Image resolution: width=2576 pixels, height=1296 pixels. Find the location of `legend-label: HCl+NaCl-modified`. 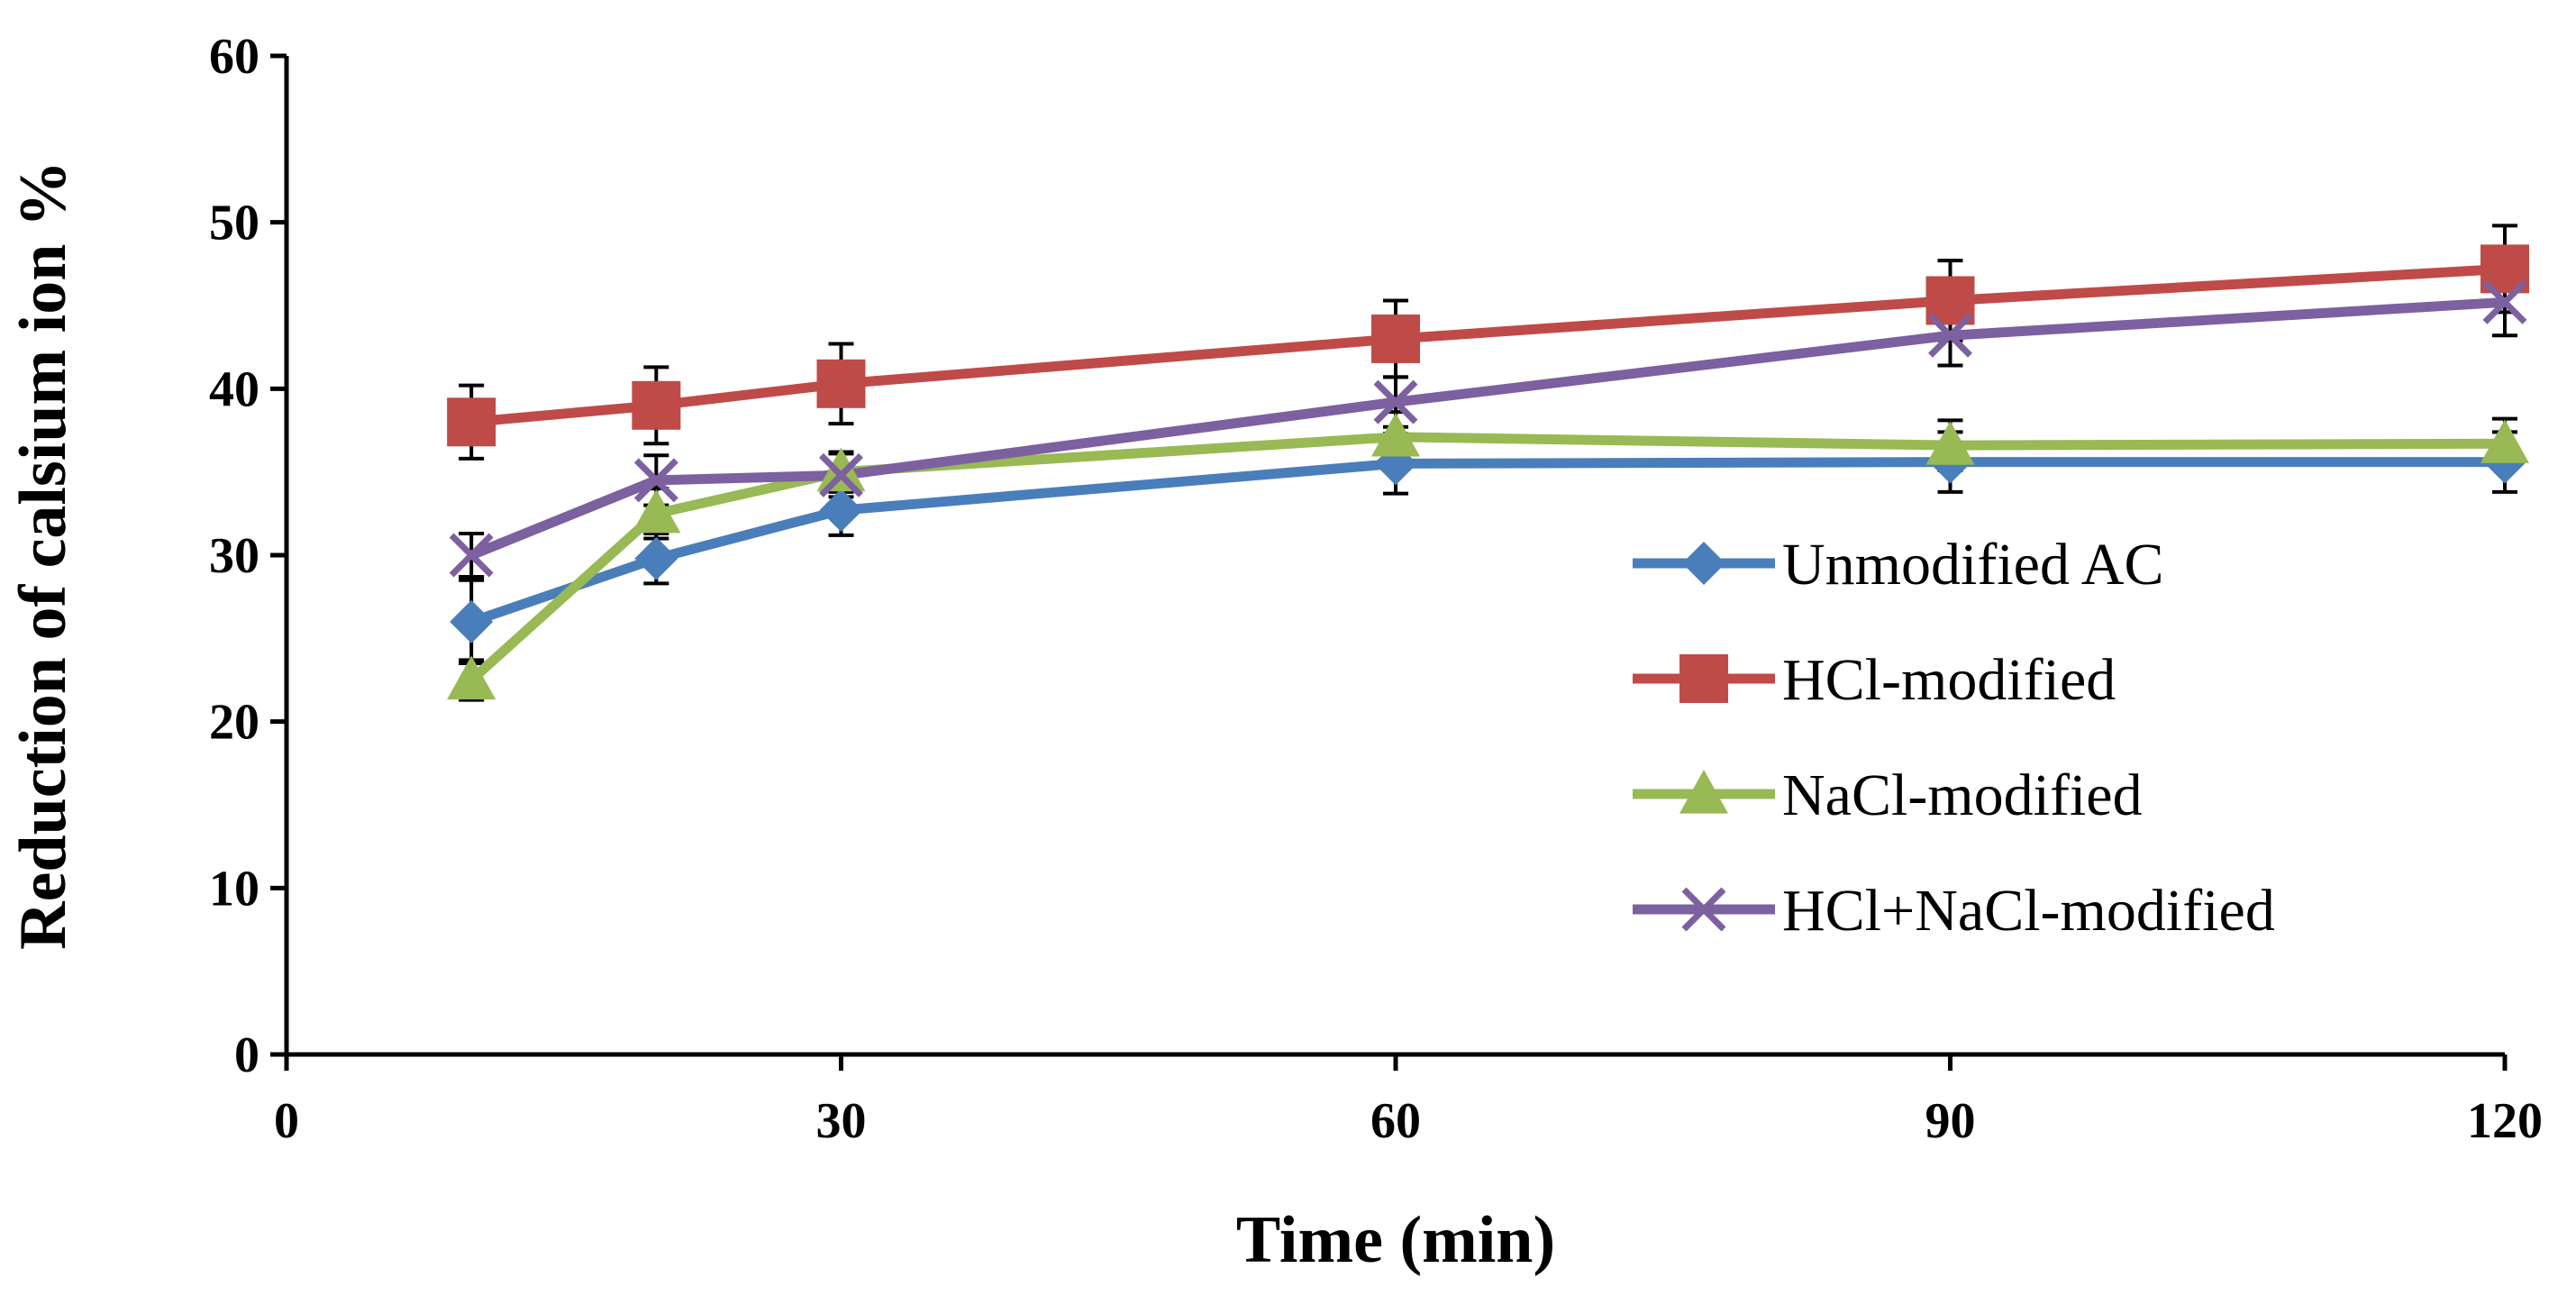

legend-label: HCl+NaCl-modified is located at coordinates (2028, 911).